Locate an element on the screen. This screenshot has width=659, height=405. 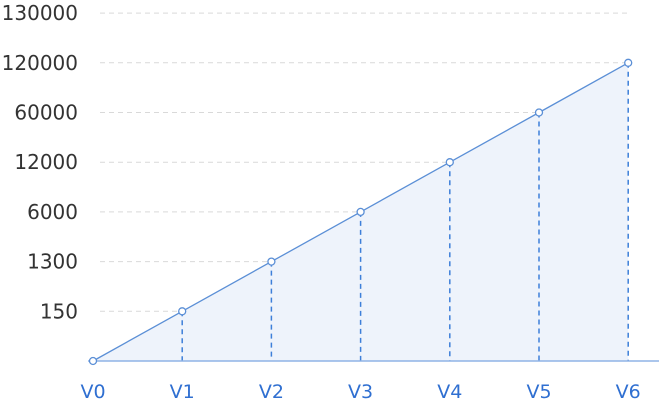
data-point-V0 is located at coordinates (93, 361).